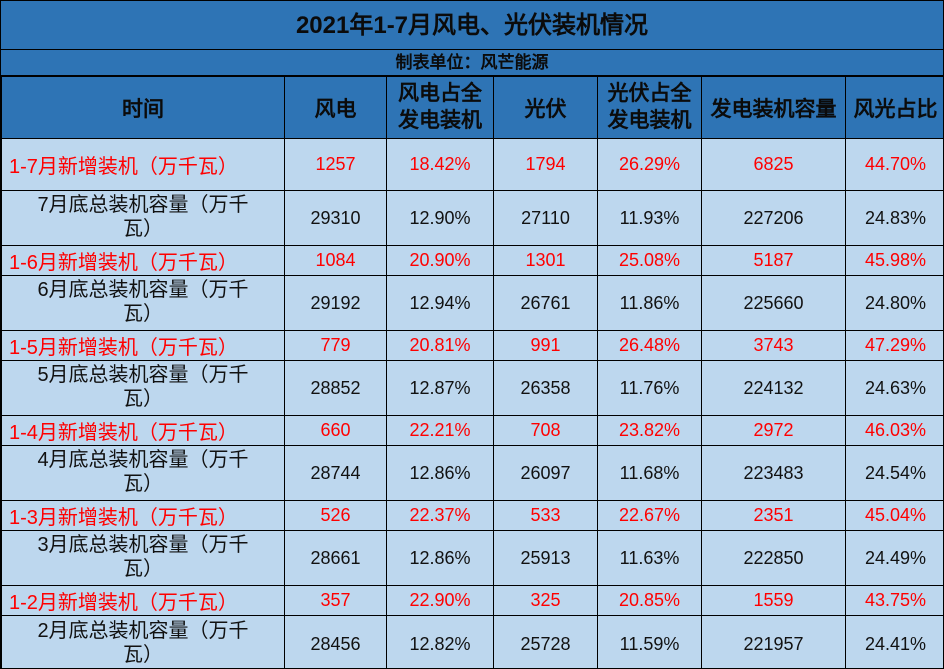 The height and width of the screenshot is (669, 944). I want to click on cell-wind-pv-share: 24.63%, so click(894, 388).